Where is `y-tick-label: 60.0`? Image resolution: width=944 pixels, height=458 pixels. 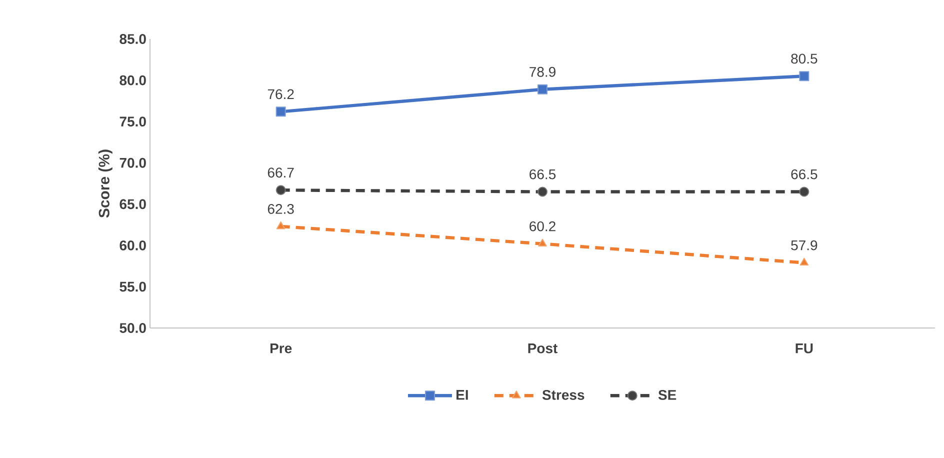
y-tick-label: 60.0 is located at coordinates (133, 245).